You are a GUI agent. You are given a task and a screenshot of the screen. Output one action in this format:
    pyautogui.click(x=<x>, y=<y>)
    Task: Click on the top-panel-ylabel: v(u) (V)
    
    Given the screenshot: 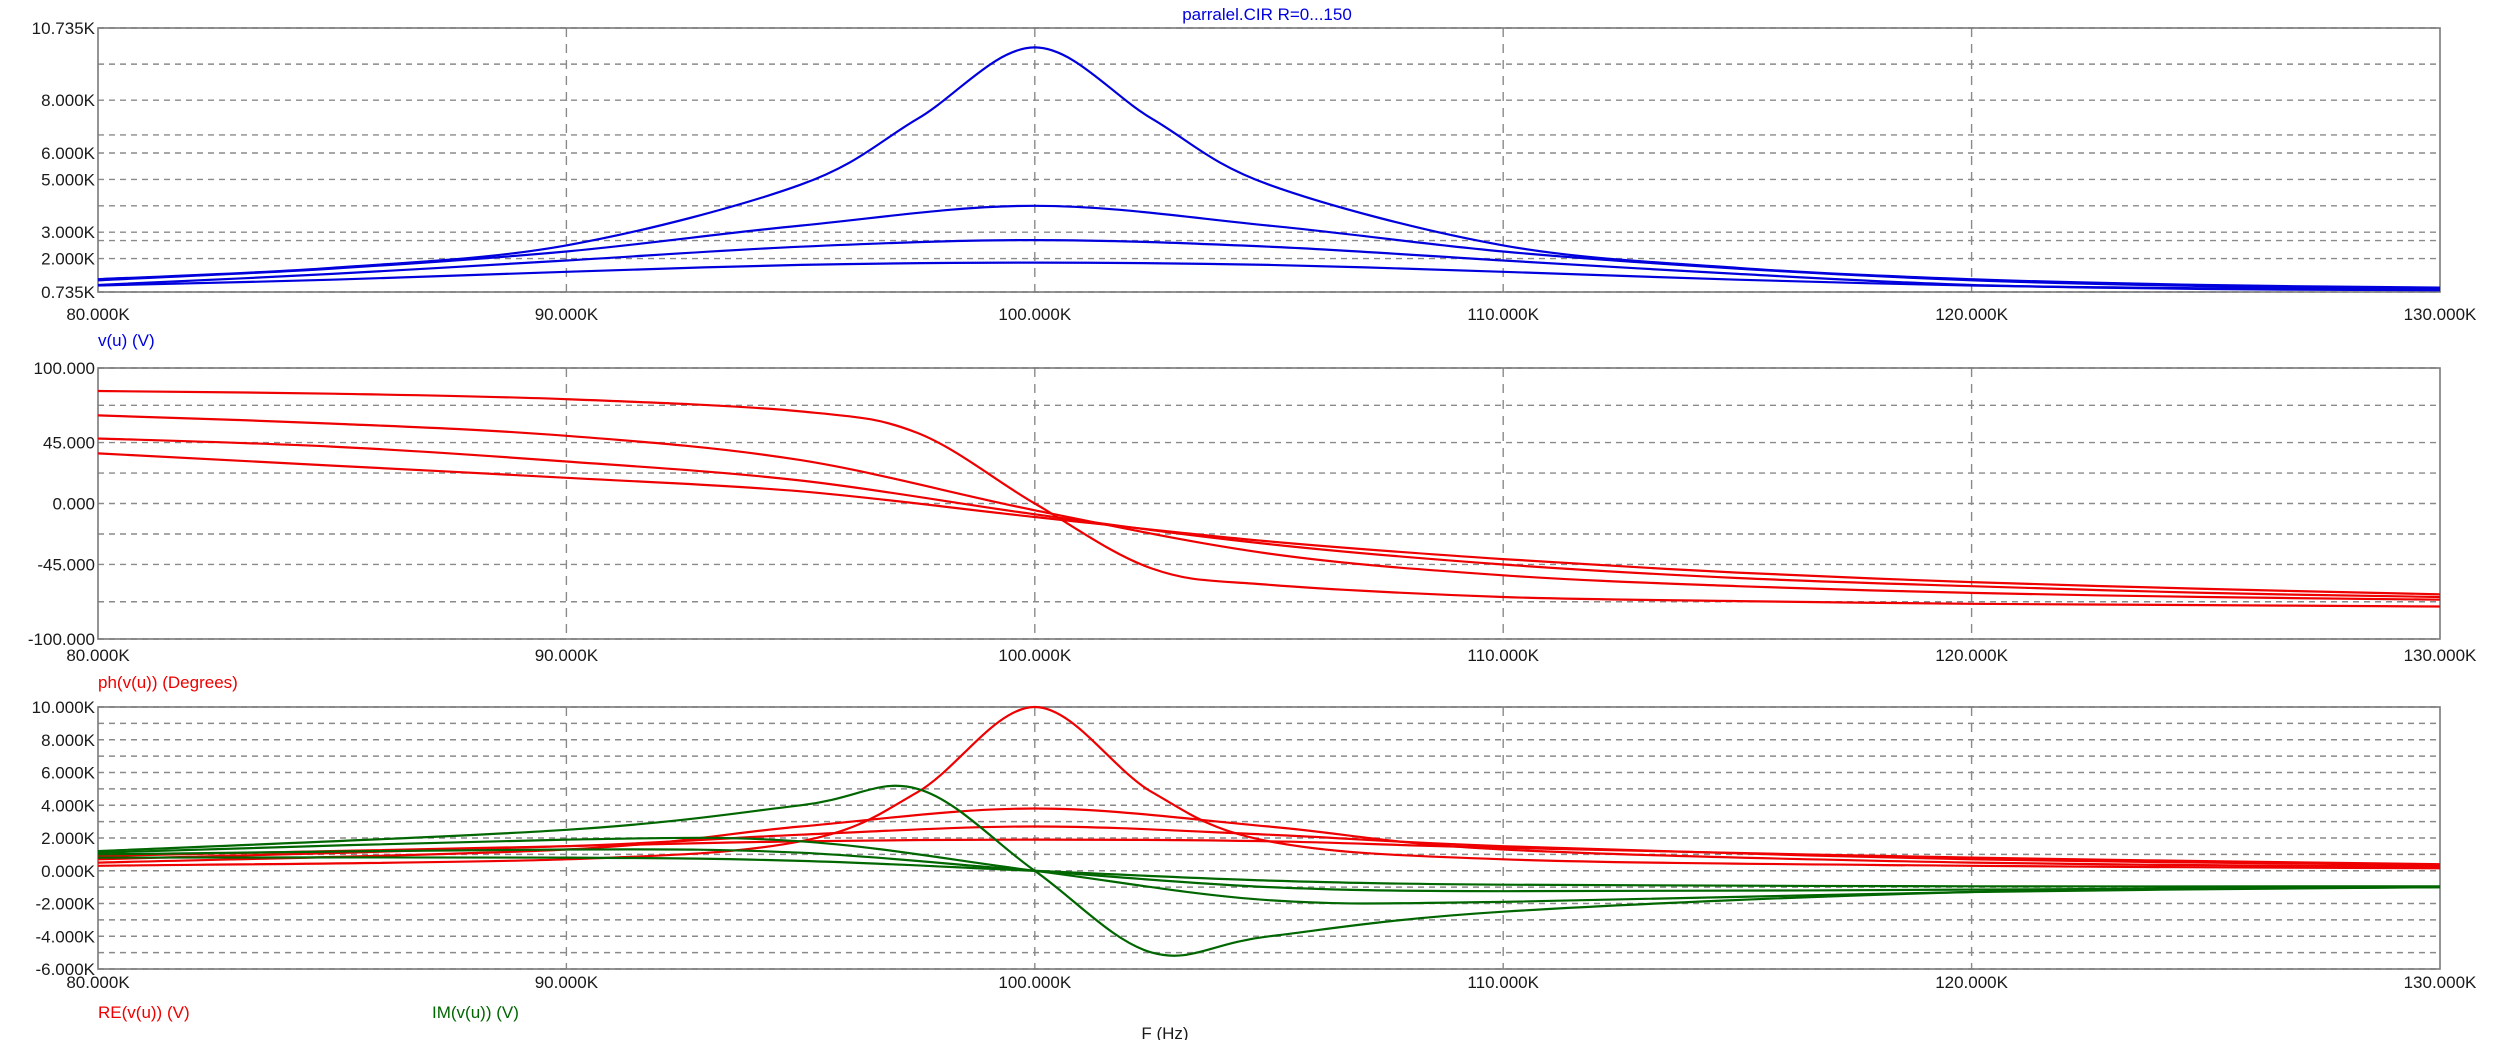 What is the action you would take?
    pyautogui.click(x=126, y=340)
    